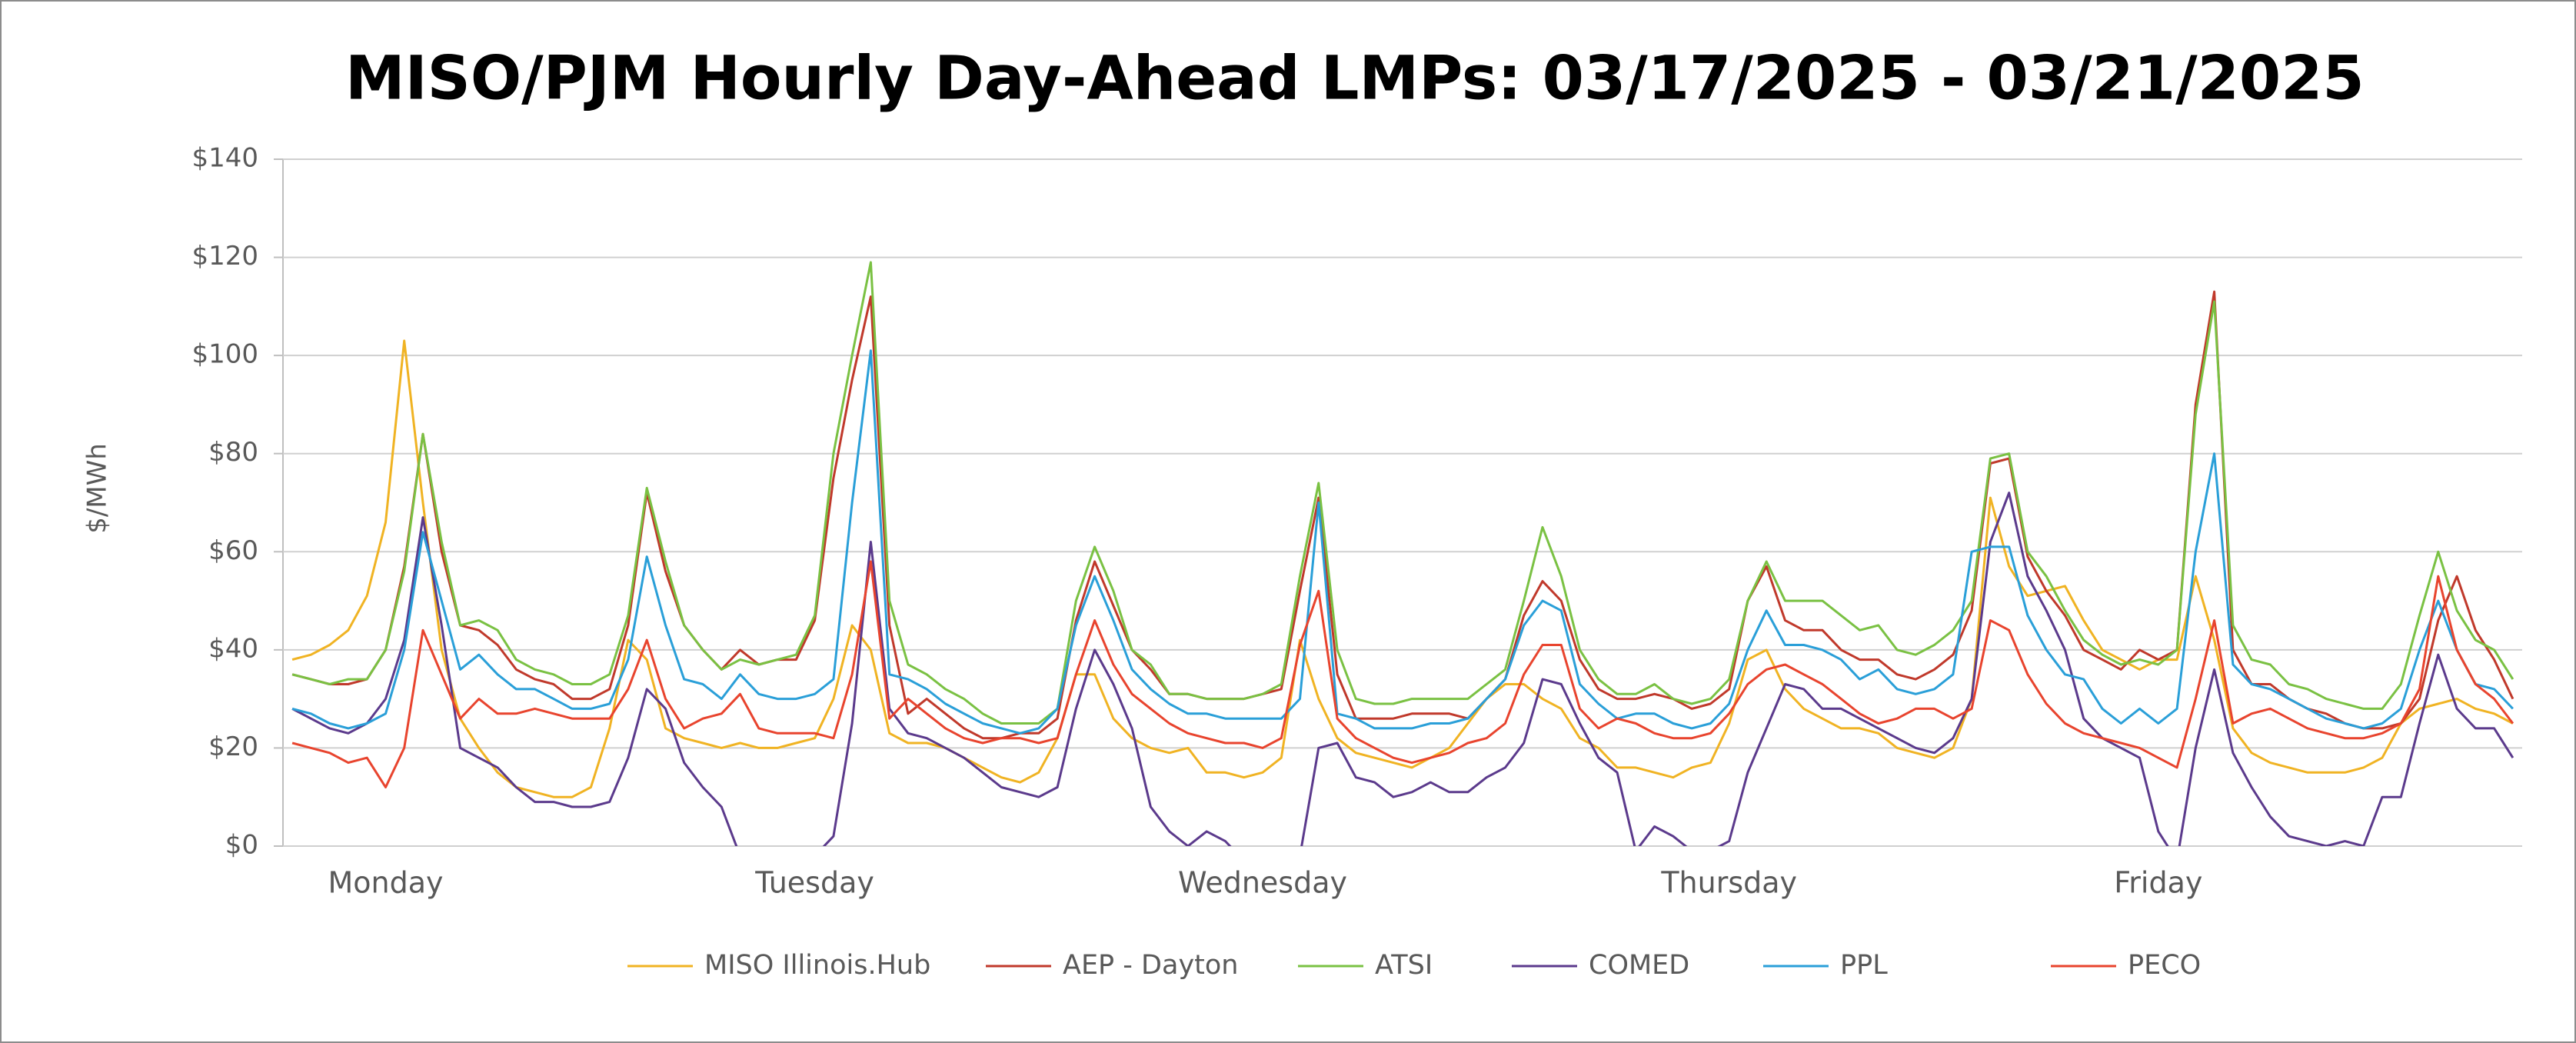 This screenshot has height=1043, width=2576. Describe the element at coordinates (224, 158) in the screenshot. I see `y-tick-label: $140` at that location.